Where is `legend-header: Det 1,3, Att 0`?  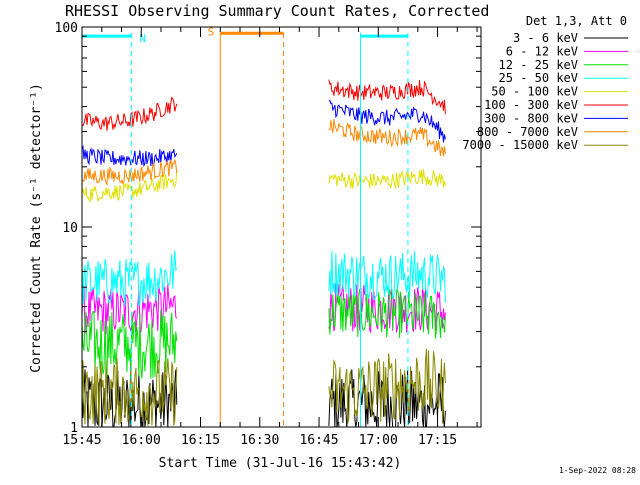 legend-header: Det 1,3, Att 0 is located at coordinates (576, 21).